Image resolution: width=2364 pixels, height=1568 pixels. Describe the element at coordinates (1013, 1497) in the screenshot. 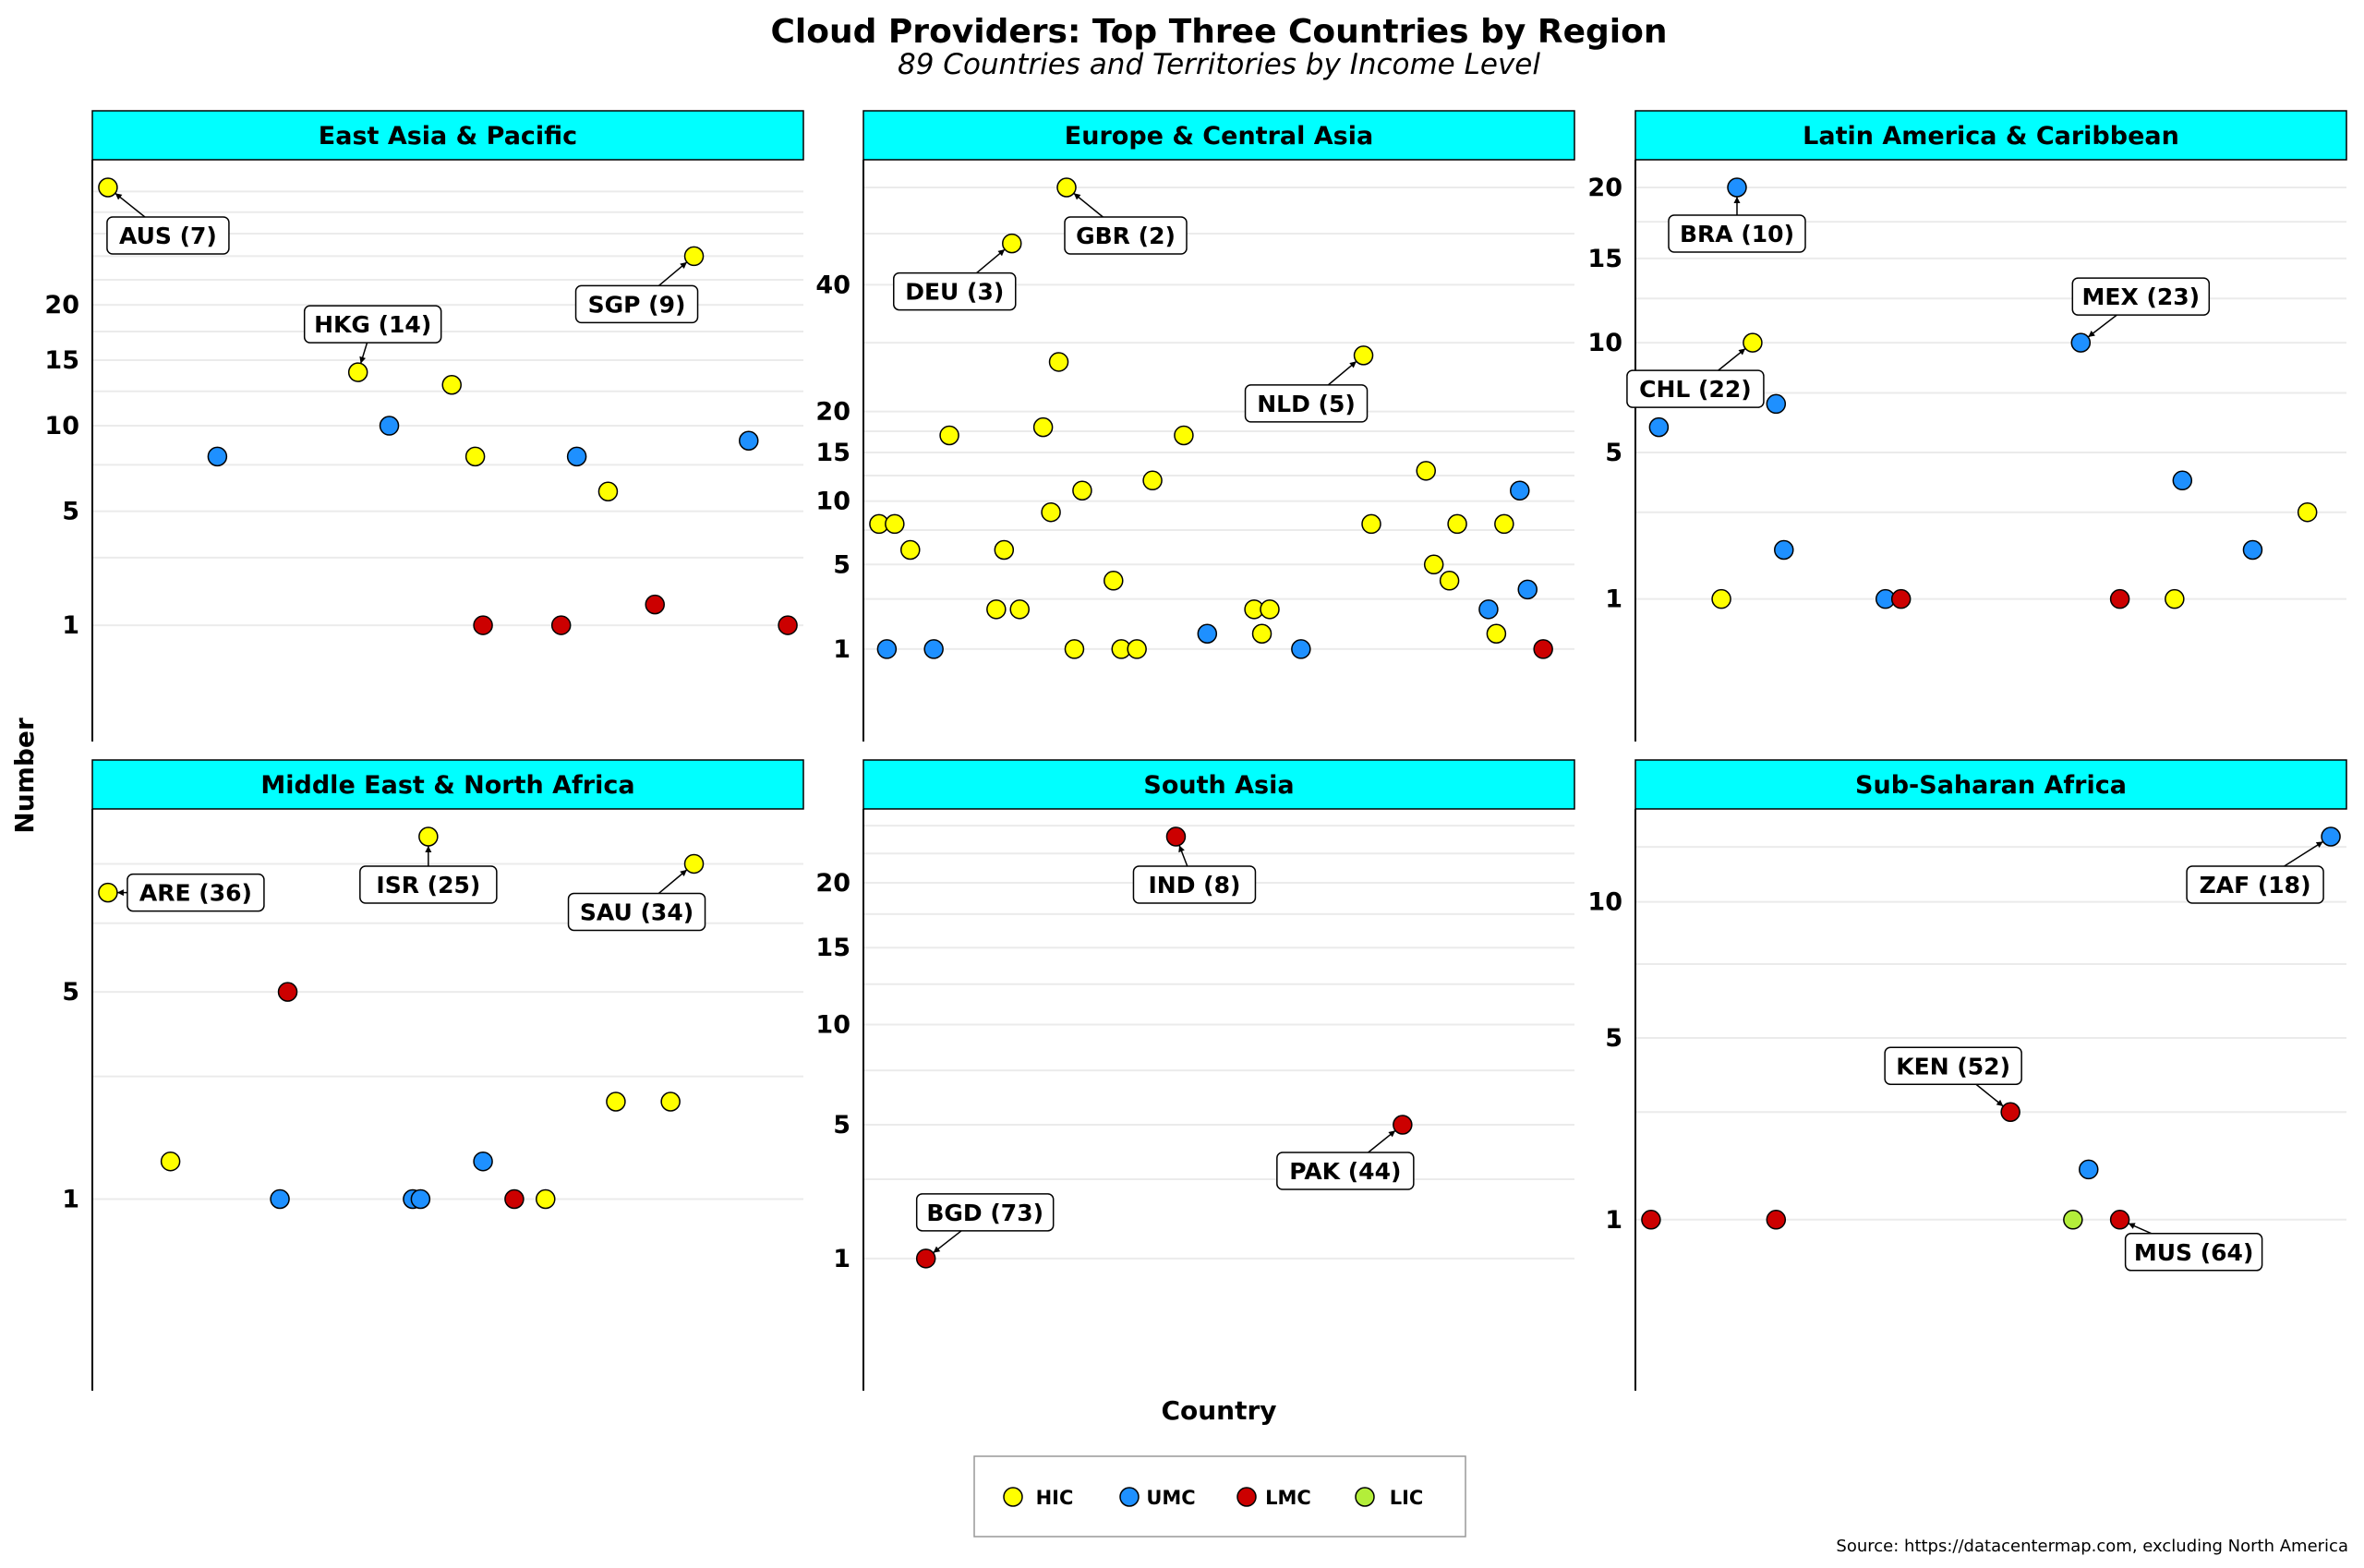

I see `legend-key-hic` at that location.